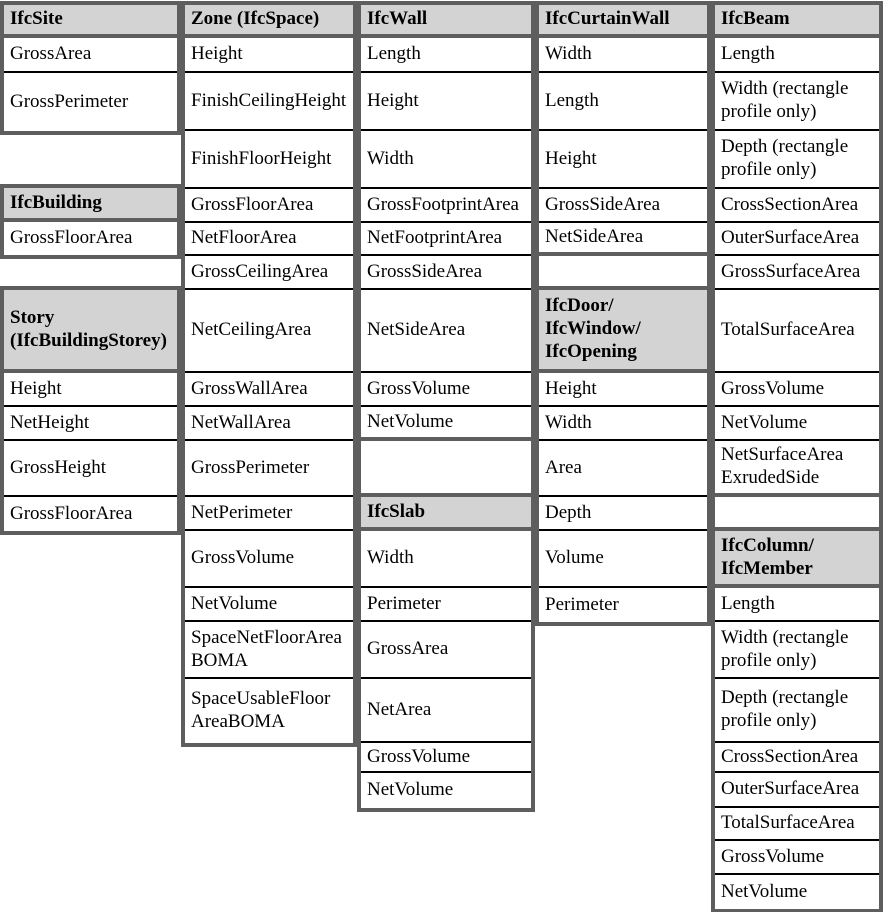  Describe the element at coordinates (269, 424) in the screenshot. I see `cell-netwallarea: NetWallArea` at that location.